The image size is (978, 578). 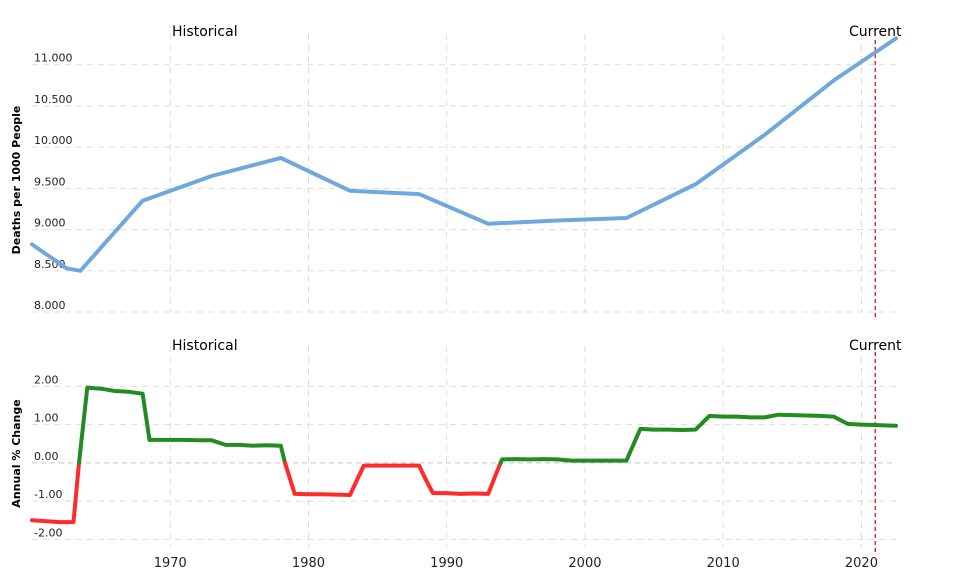 I want to click on x-tick-label: 1980, so click(x=308, y=563).